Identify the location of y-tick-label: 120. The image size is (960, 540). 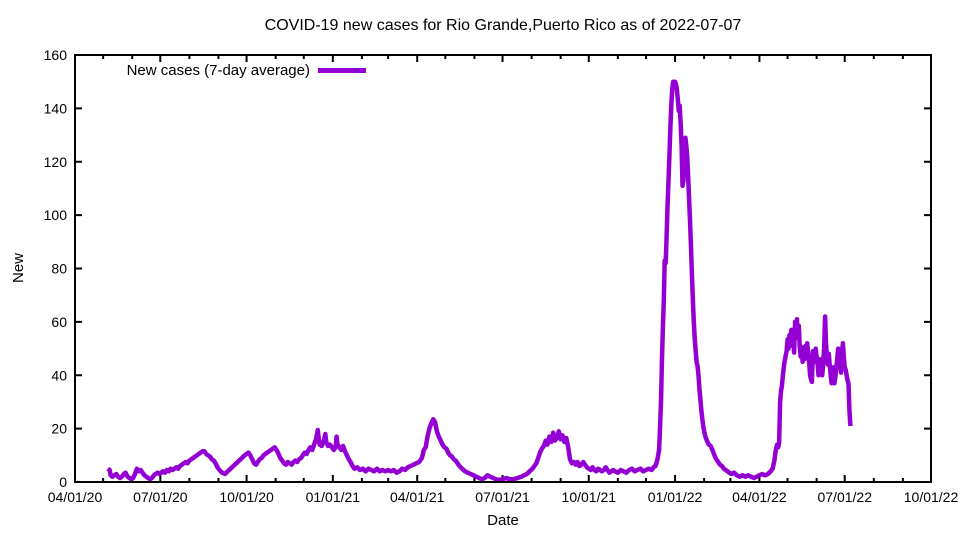
(56, 162).